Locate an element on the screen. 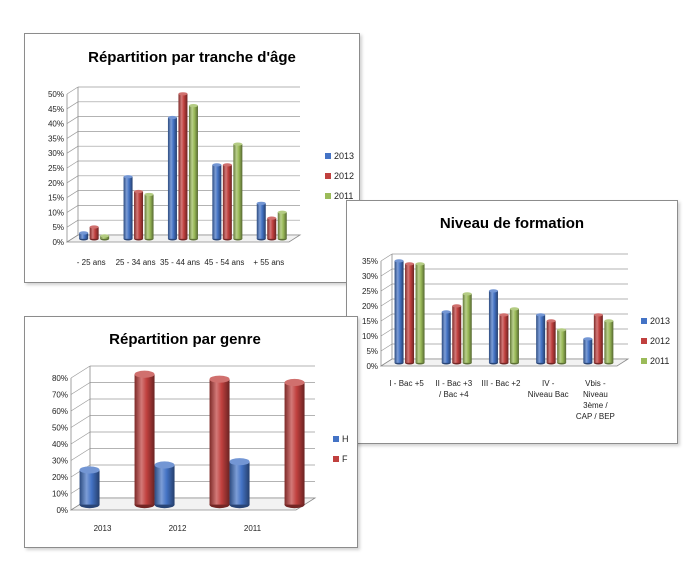 This screenshot has height=568, width=689. y-tick-label: 80% is located at coordinates (60, 378).